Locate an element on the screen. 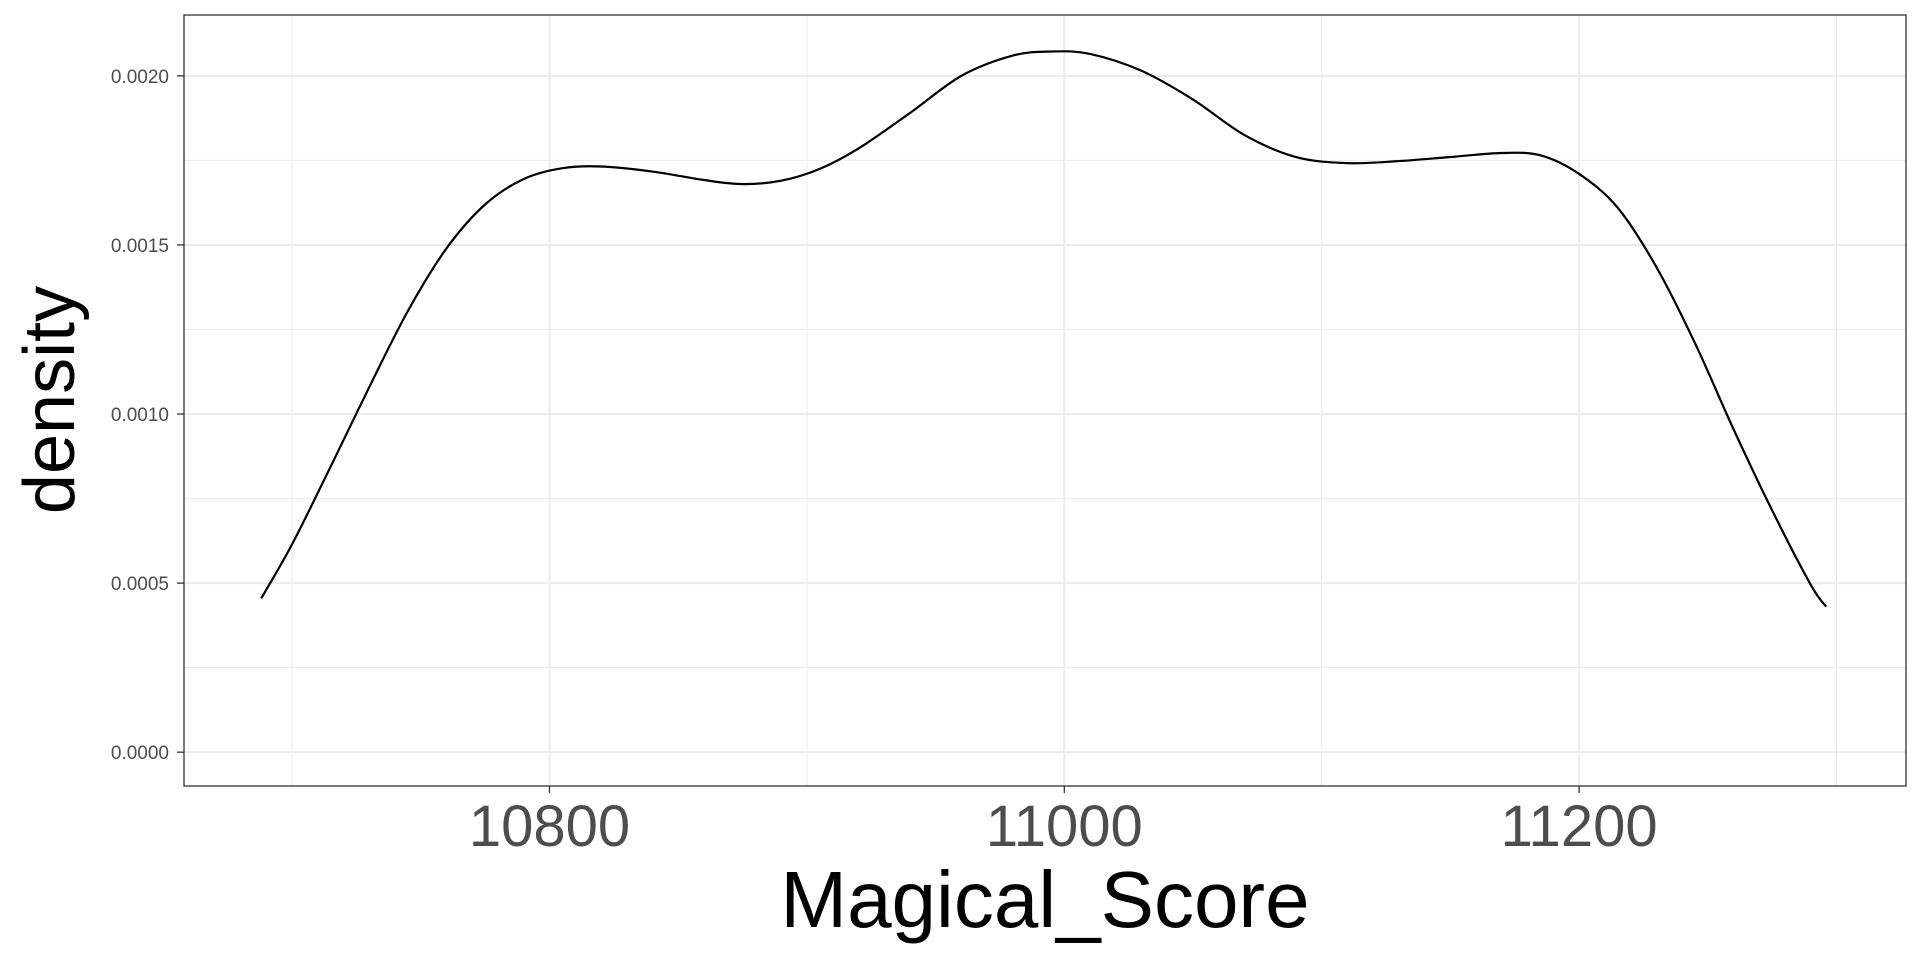  y-tick-label: 0.0005 is located at coordinates (140, 584).